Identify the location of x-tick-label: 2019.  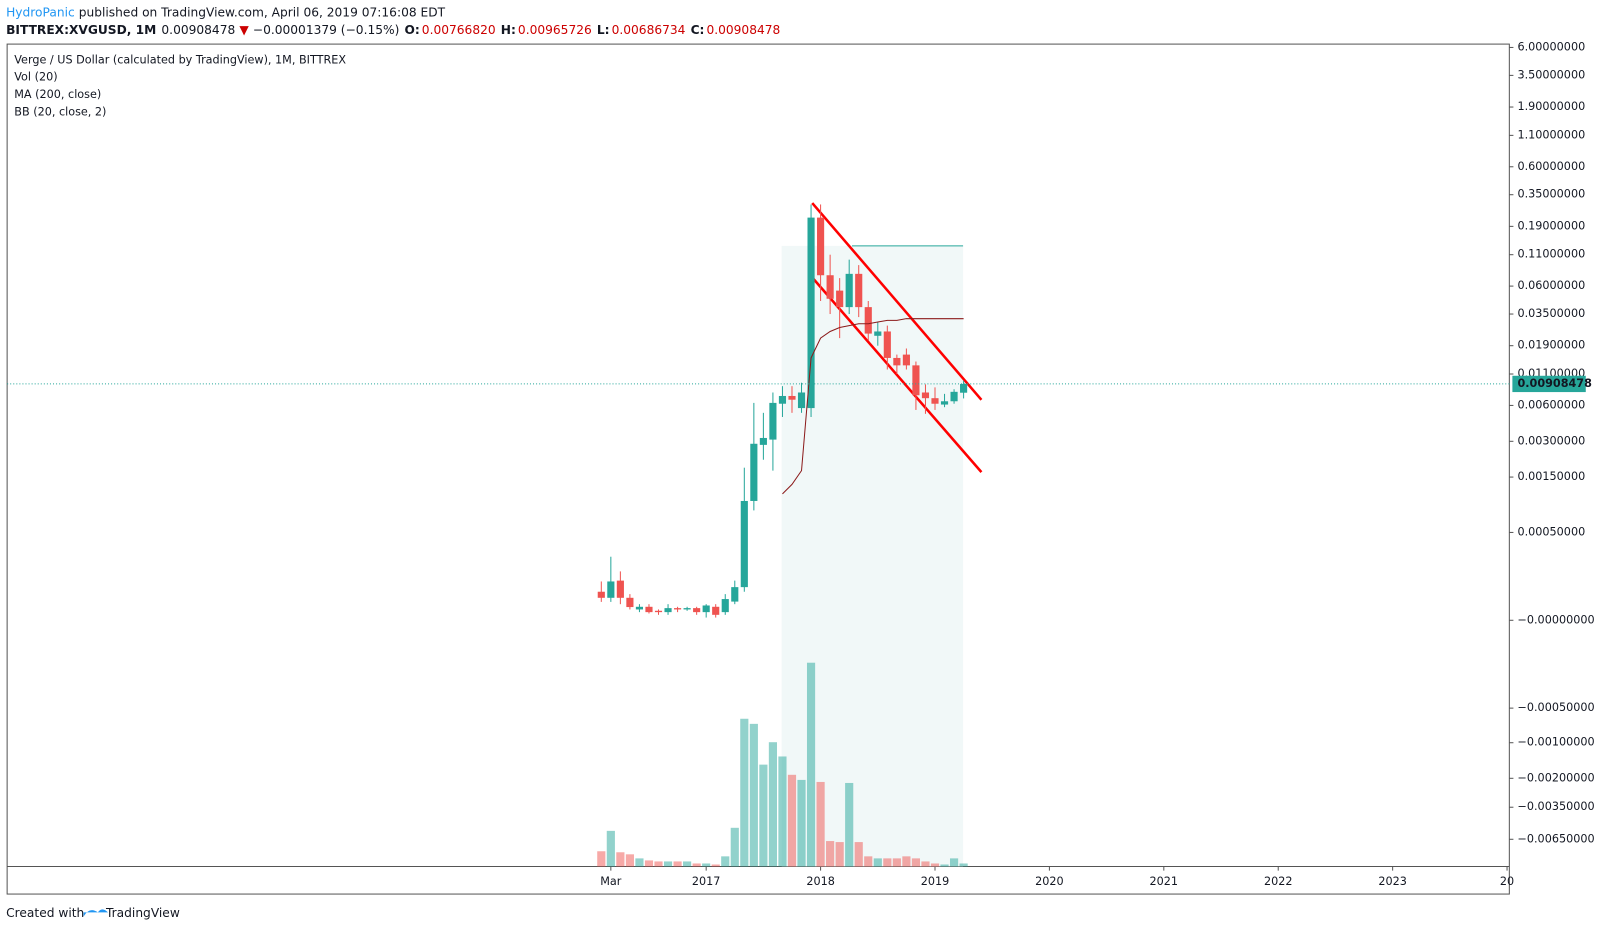
(935, 881).